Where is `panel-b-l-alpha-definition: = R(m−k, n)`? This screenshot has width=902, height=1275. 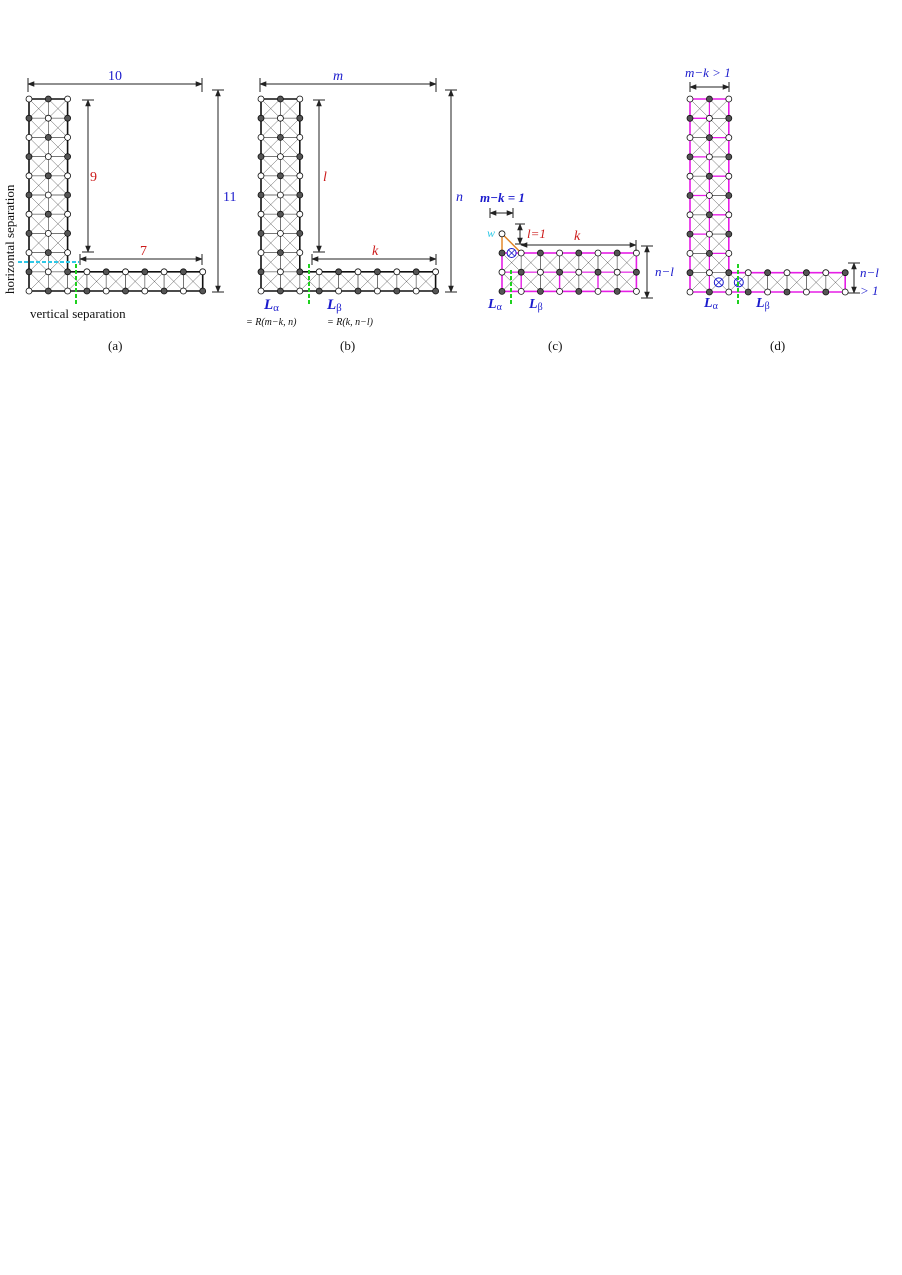 panel-b-l-alpha-definition: = R(m−k, n) is located at coordinates (271, 322).